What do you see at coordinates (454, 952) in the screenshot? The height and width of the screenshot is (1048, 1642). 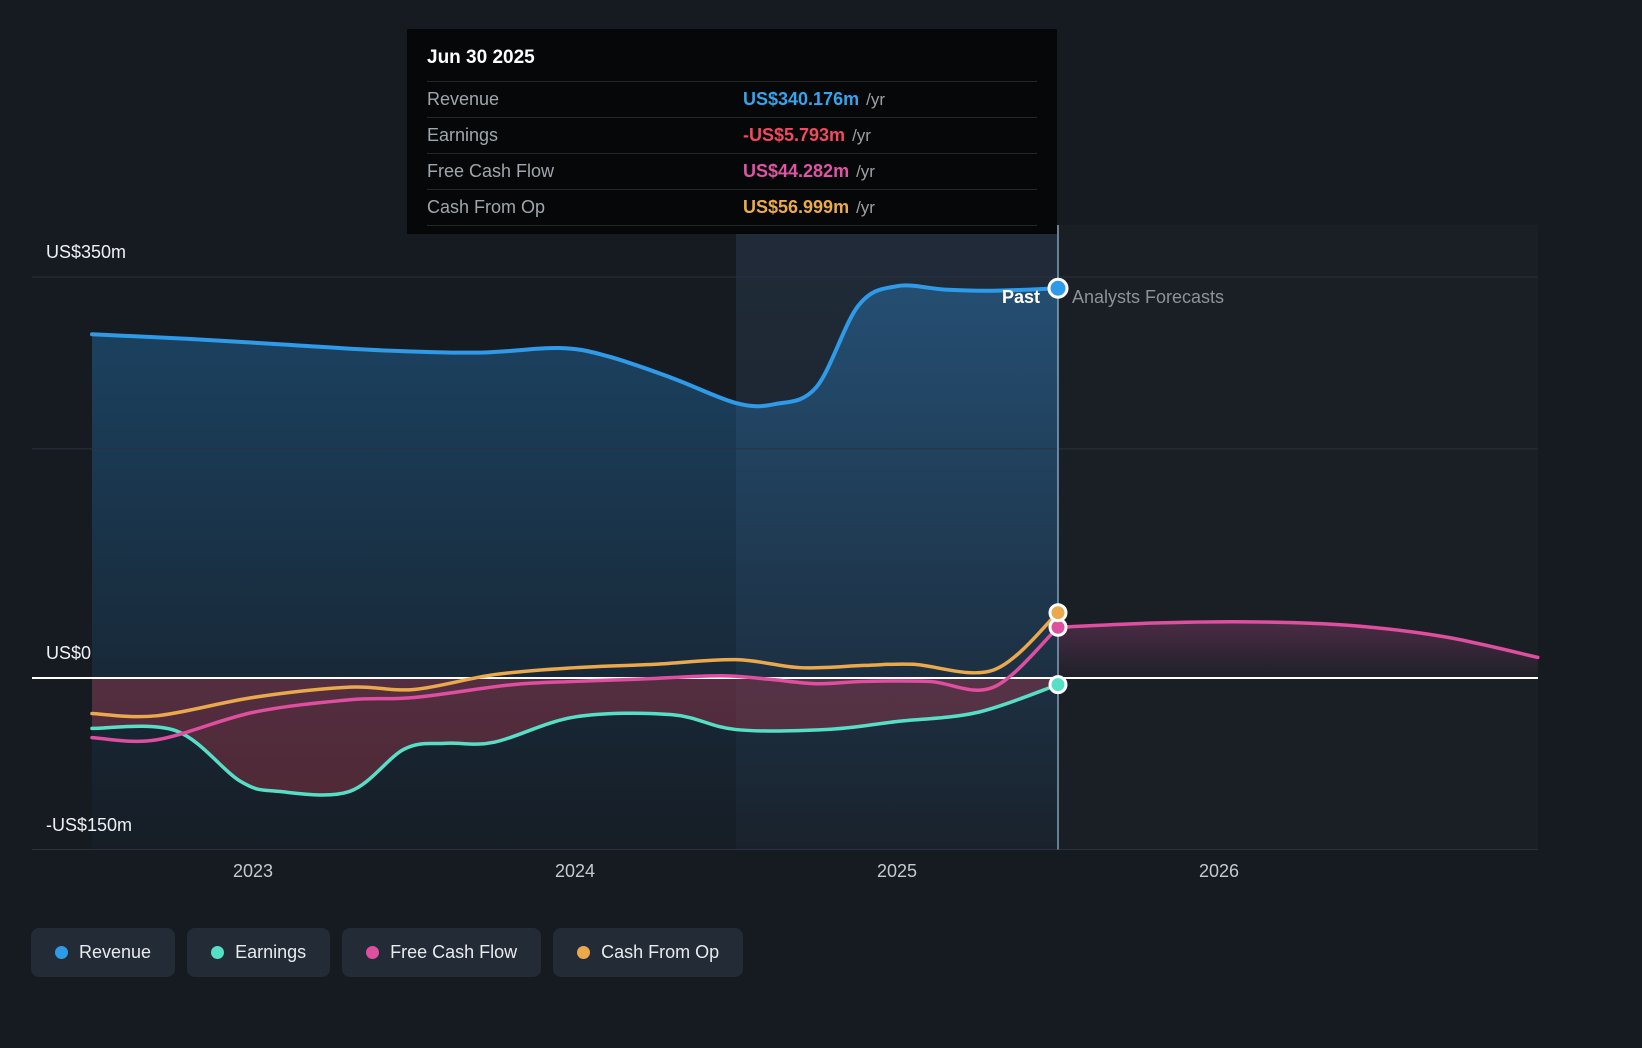 I see `legend-label: Free Cash Flow` at bounding box center [454, 952].